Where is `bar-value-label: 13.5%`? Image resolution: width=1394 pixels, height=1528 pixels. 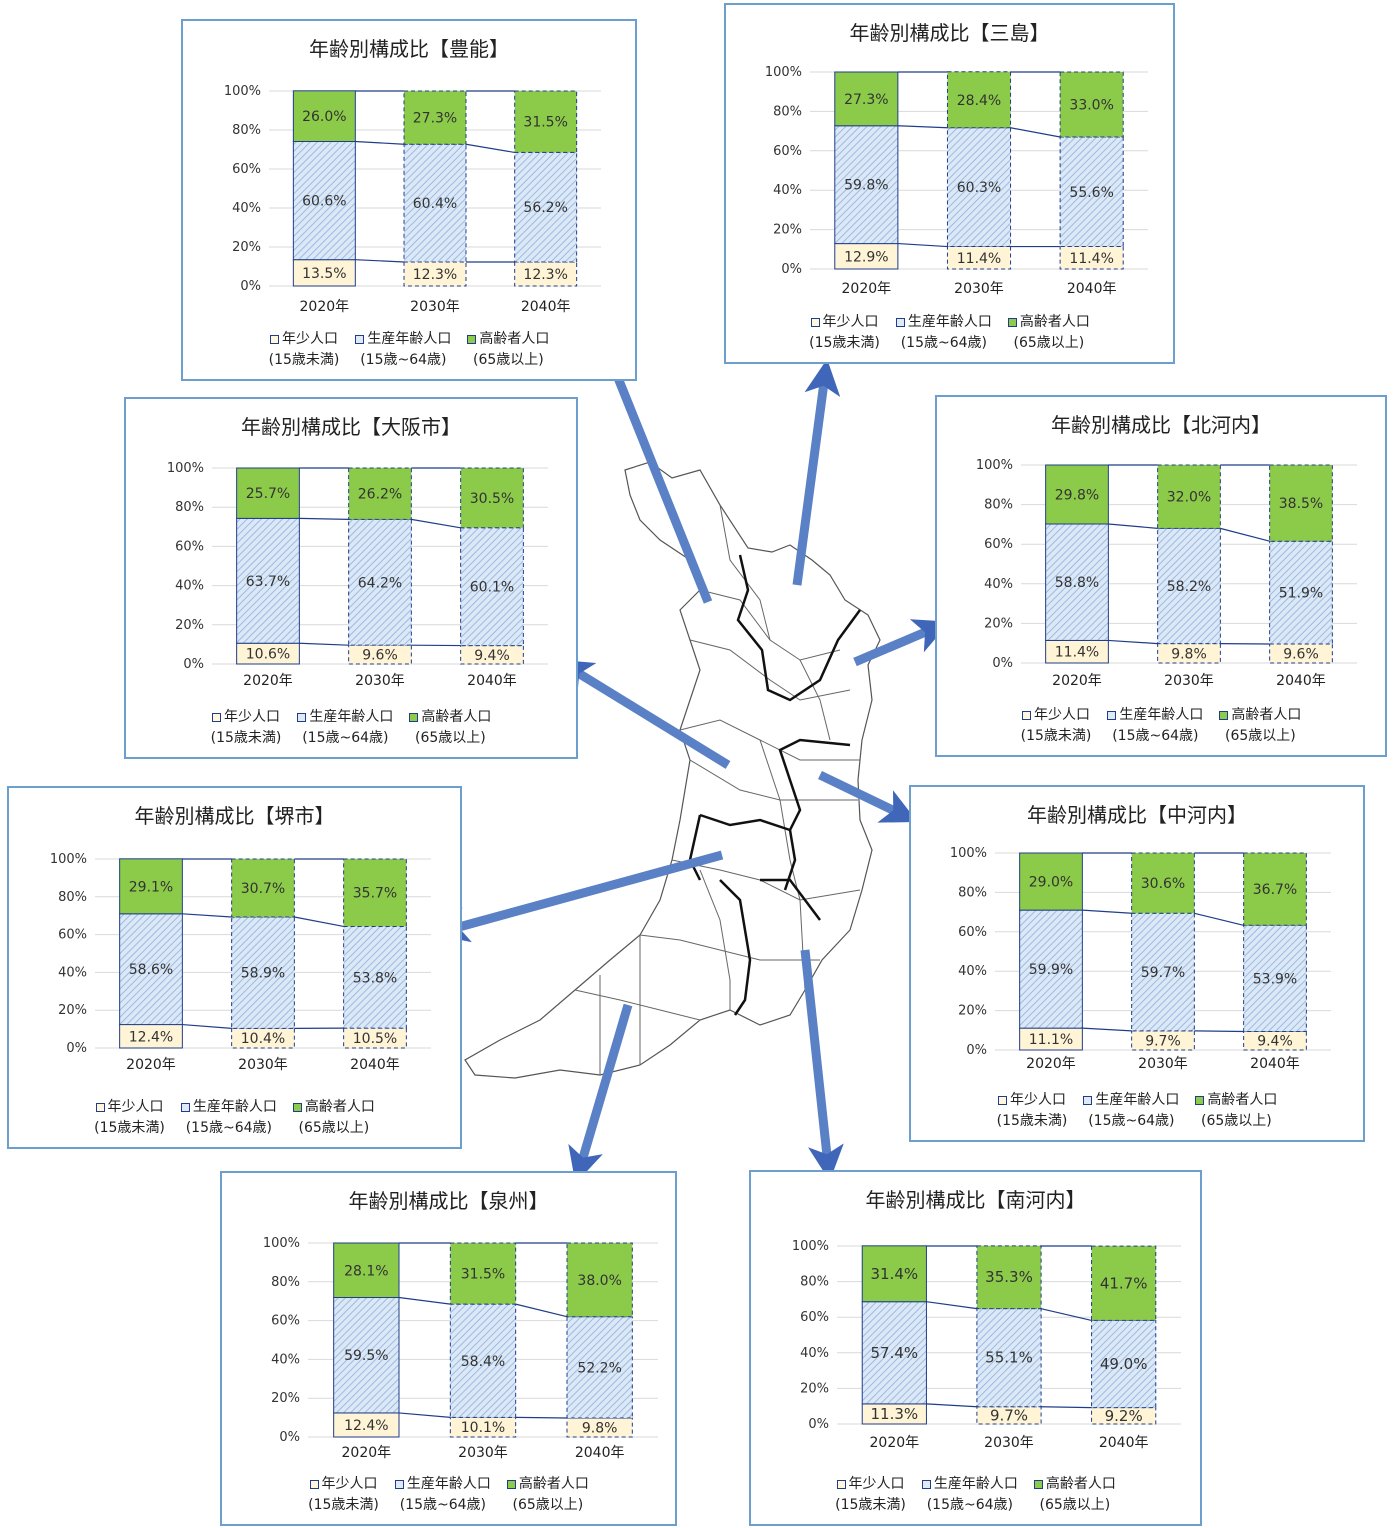
bar-value-label: 13.5% is located at coordinates (324, 274).